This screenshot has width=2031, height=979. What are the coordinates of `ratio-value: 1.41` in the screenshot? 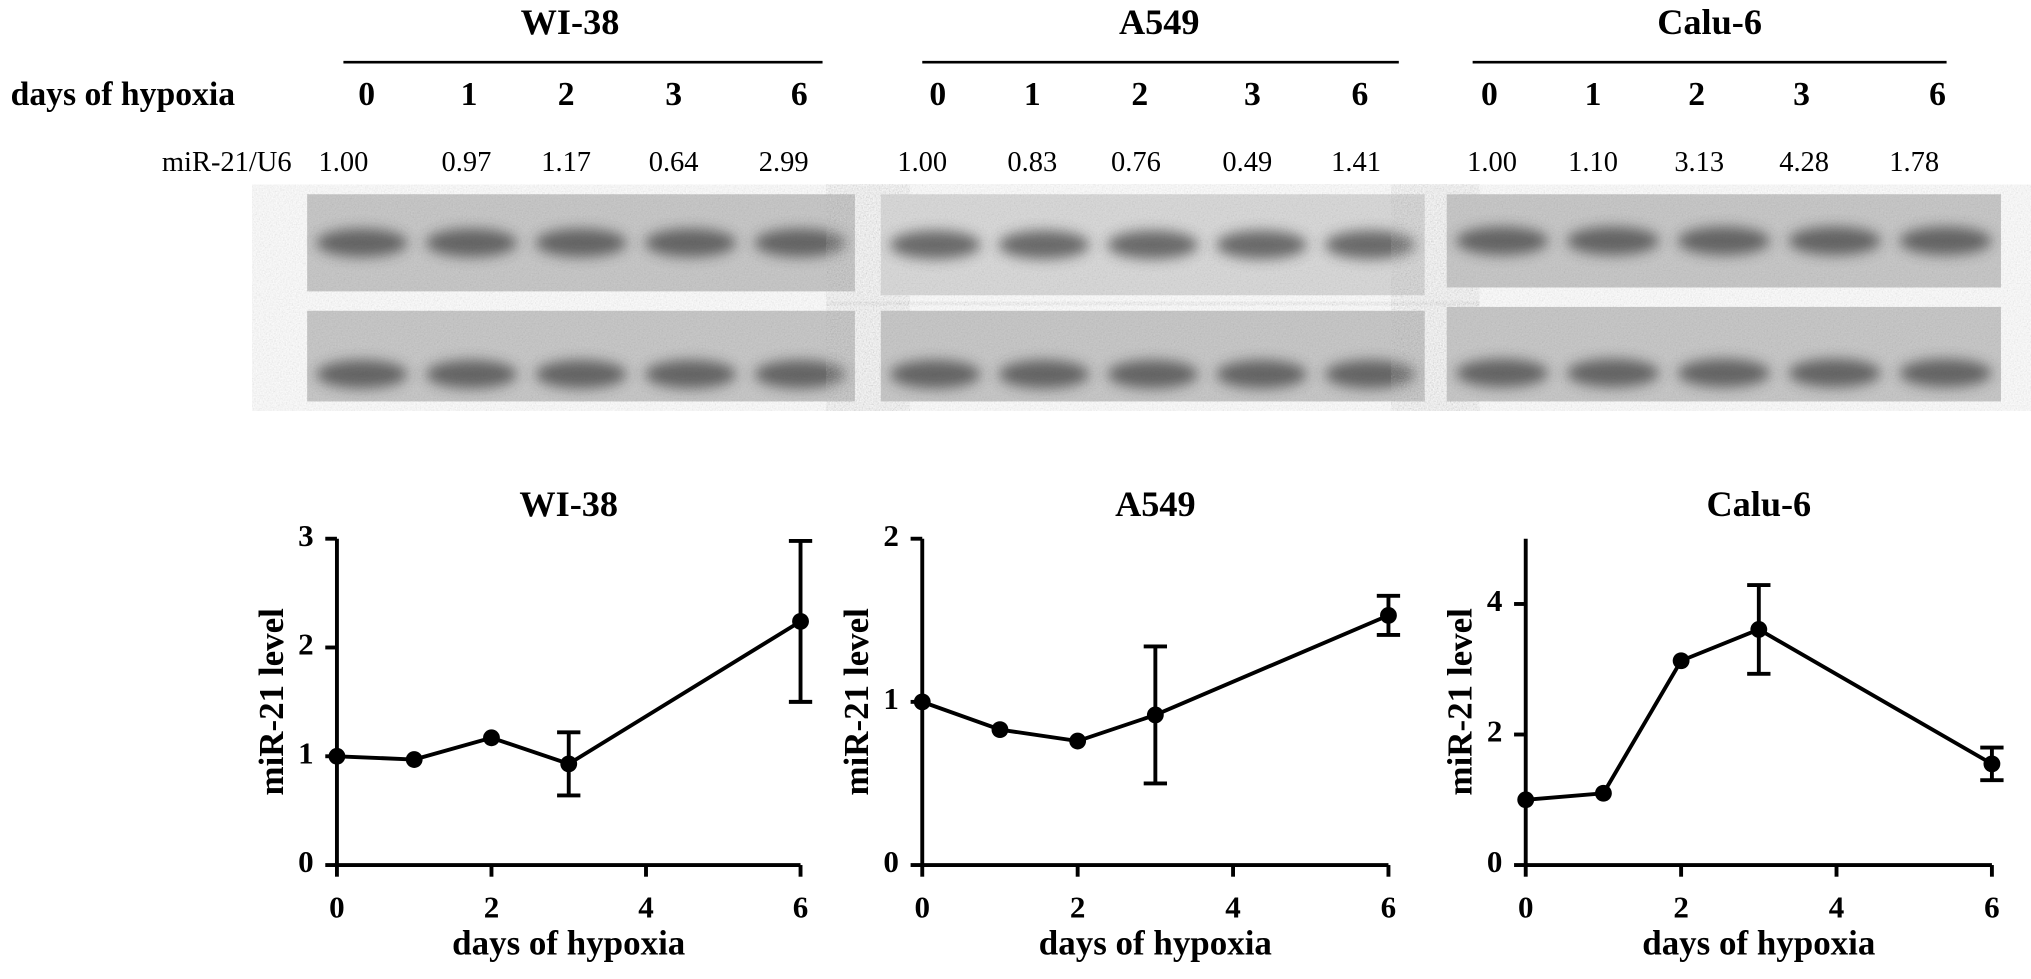 It's located at (1356, 162).